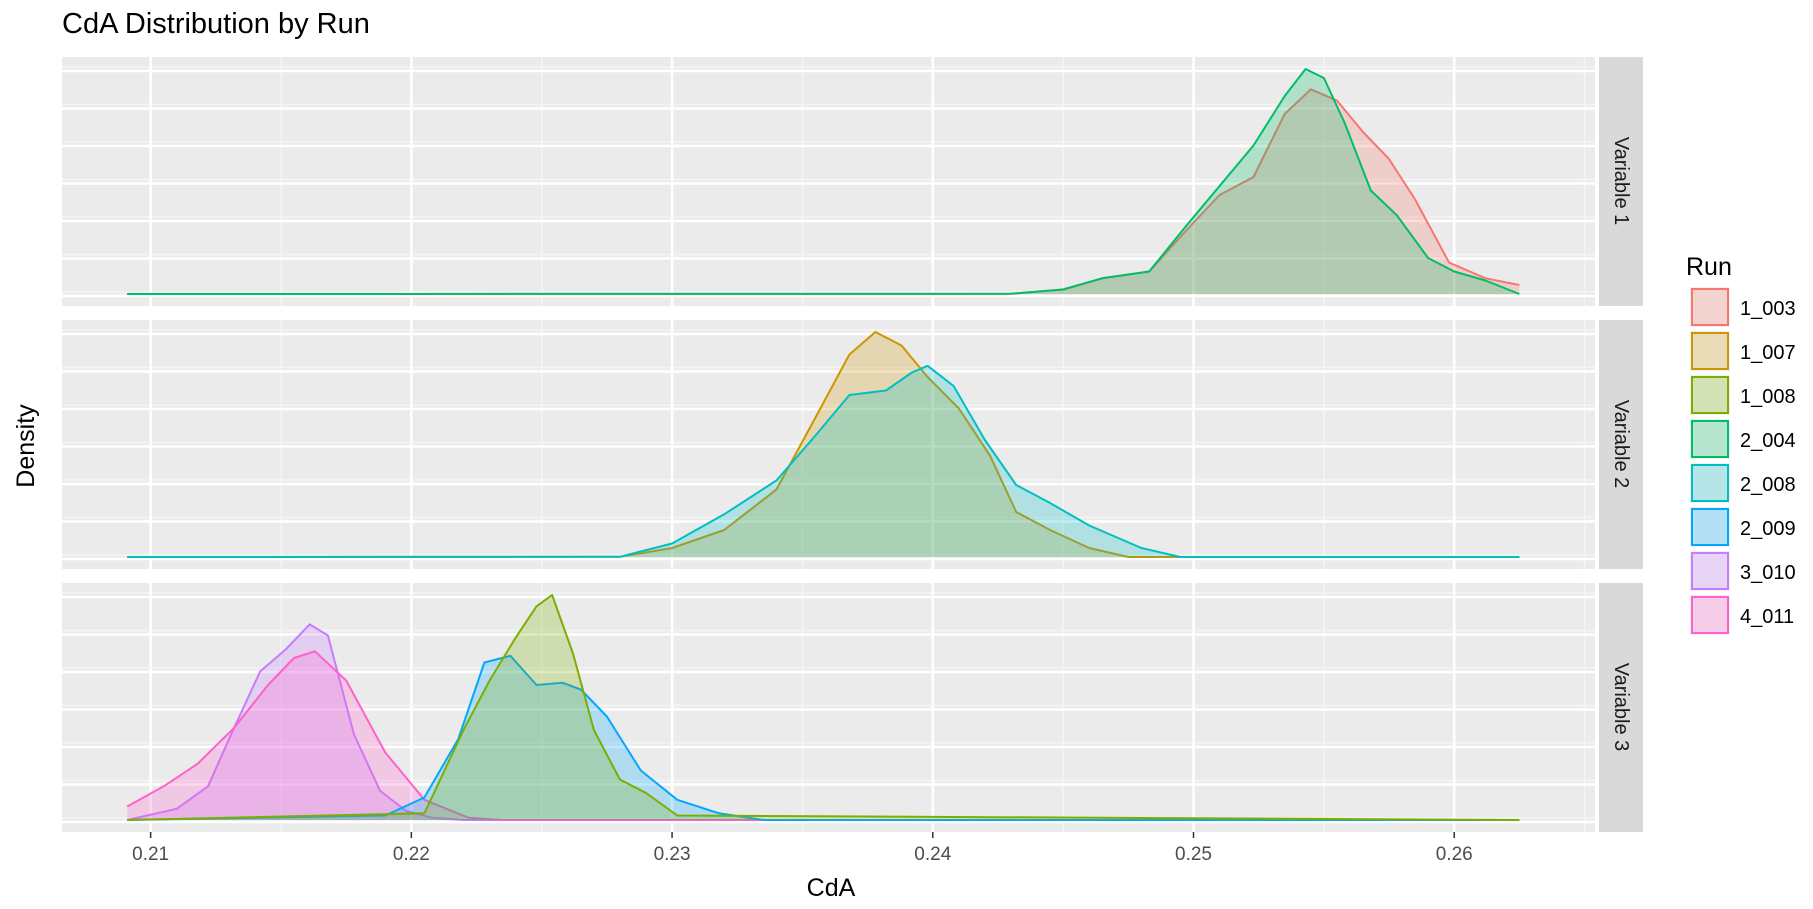 This screenshot has height=909, width=1813. I want to click on x-tick-label: 0.24, so click(932, 854).